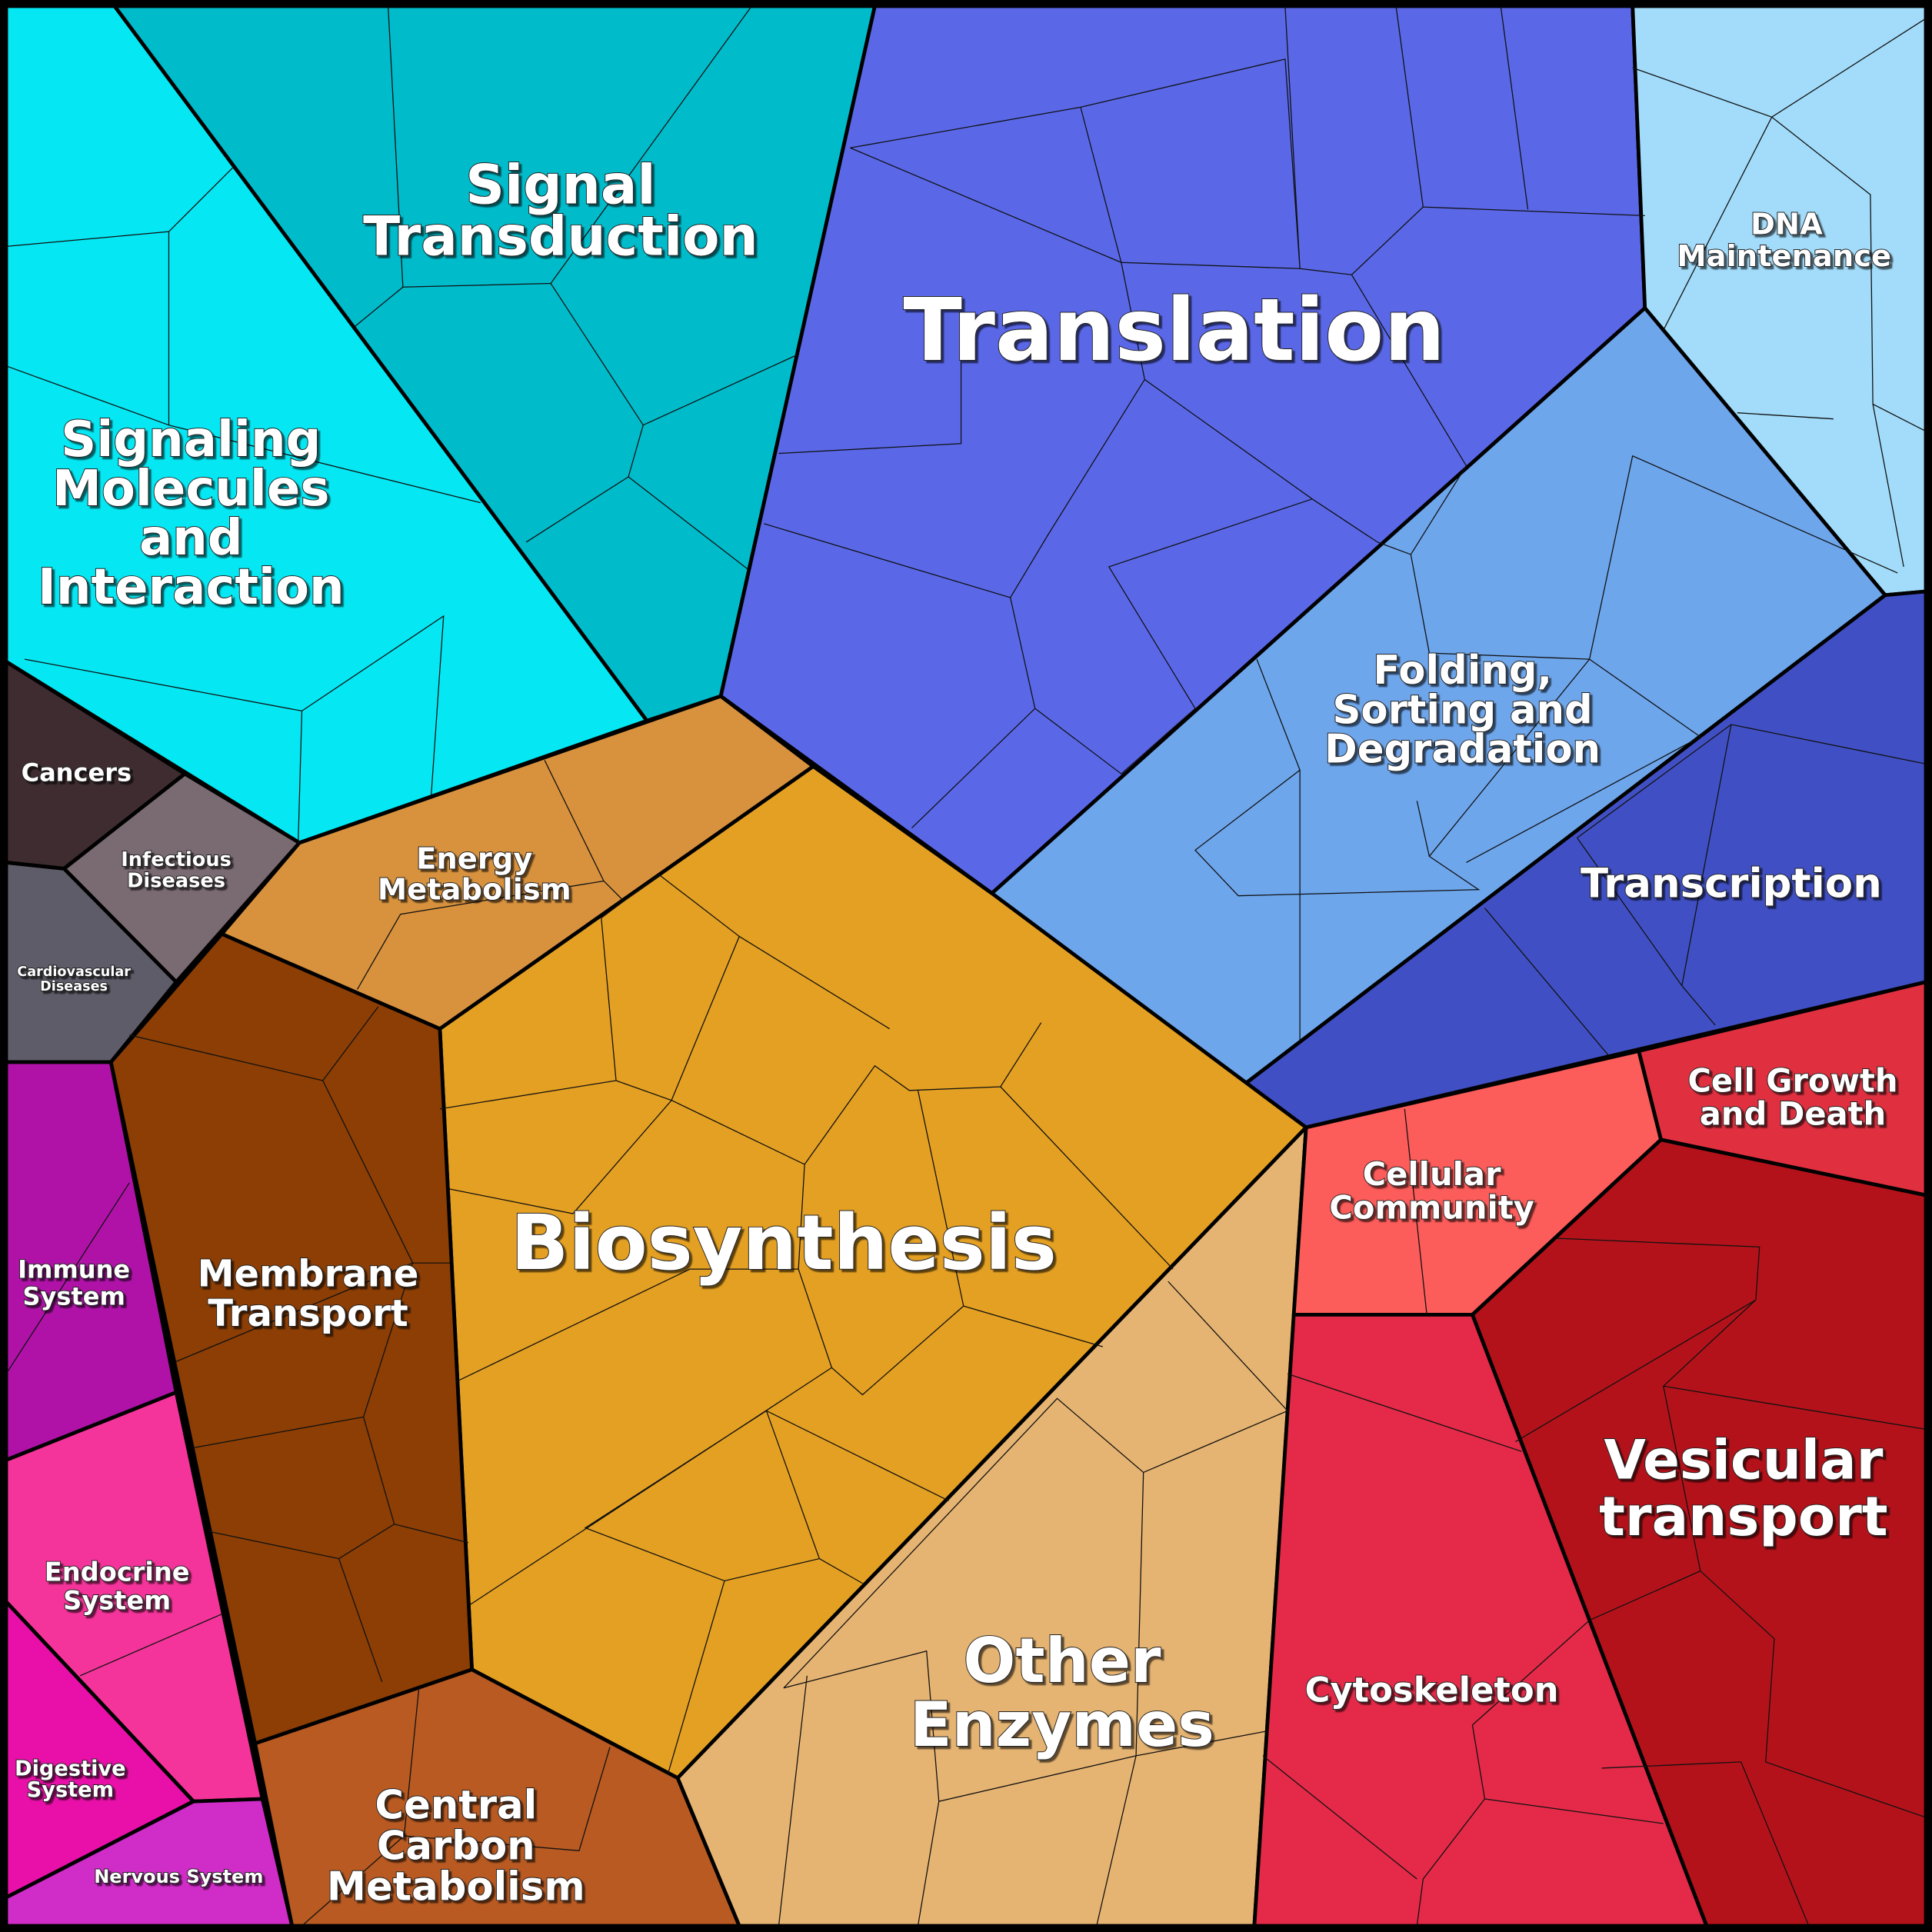 The width and height of the screenshot is (1932, 1932). I want to click on region-label: Cellular Community, so click(1431, 1190).